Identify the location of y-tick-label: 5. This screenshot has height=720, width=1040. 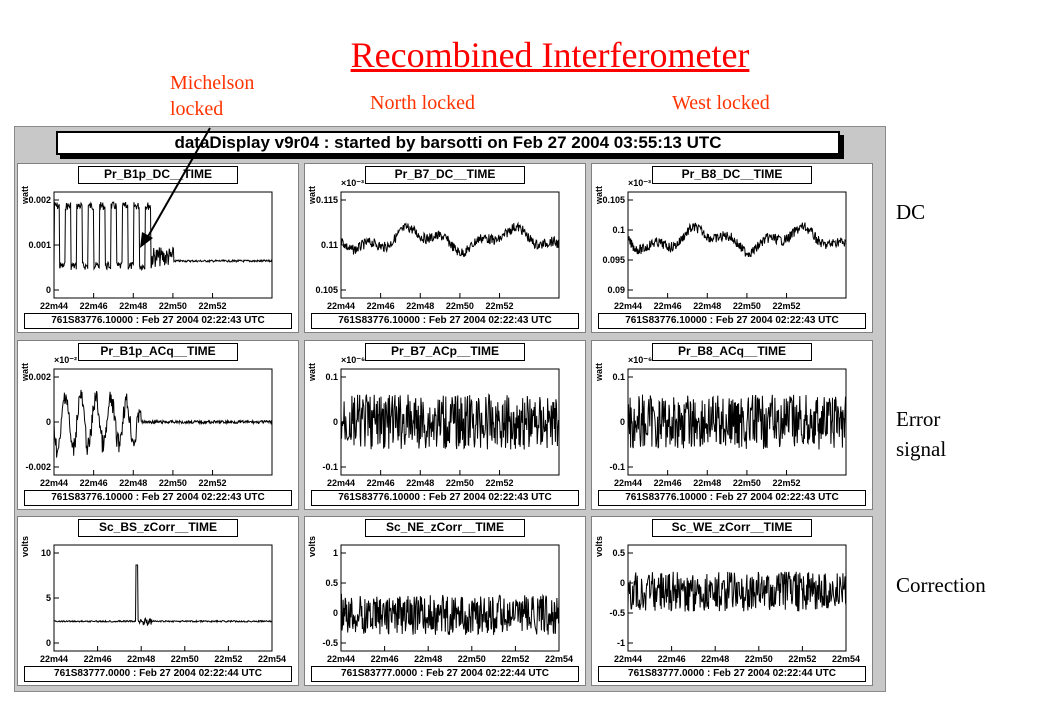
(48, 598).